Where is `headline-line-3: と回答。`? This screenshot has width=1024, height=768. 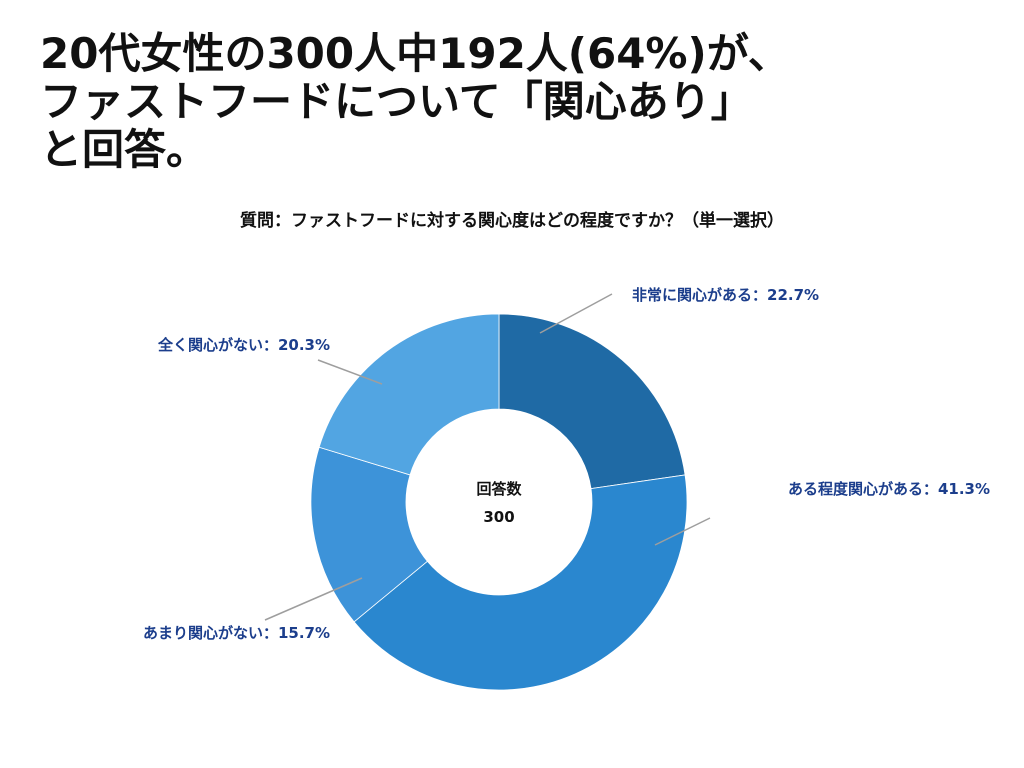 headline-line-3: と回答。 is located at coordinates (124, 149).